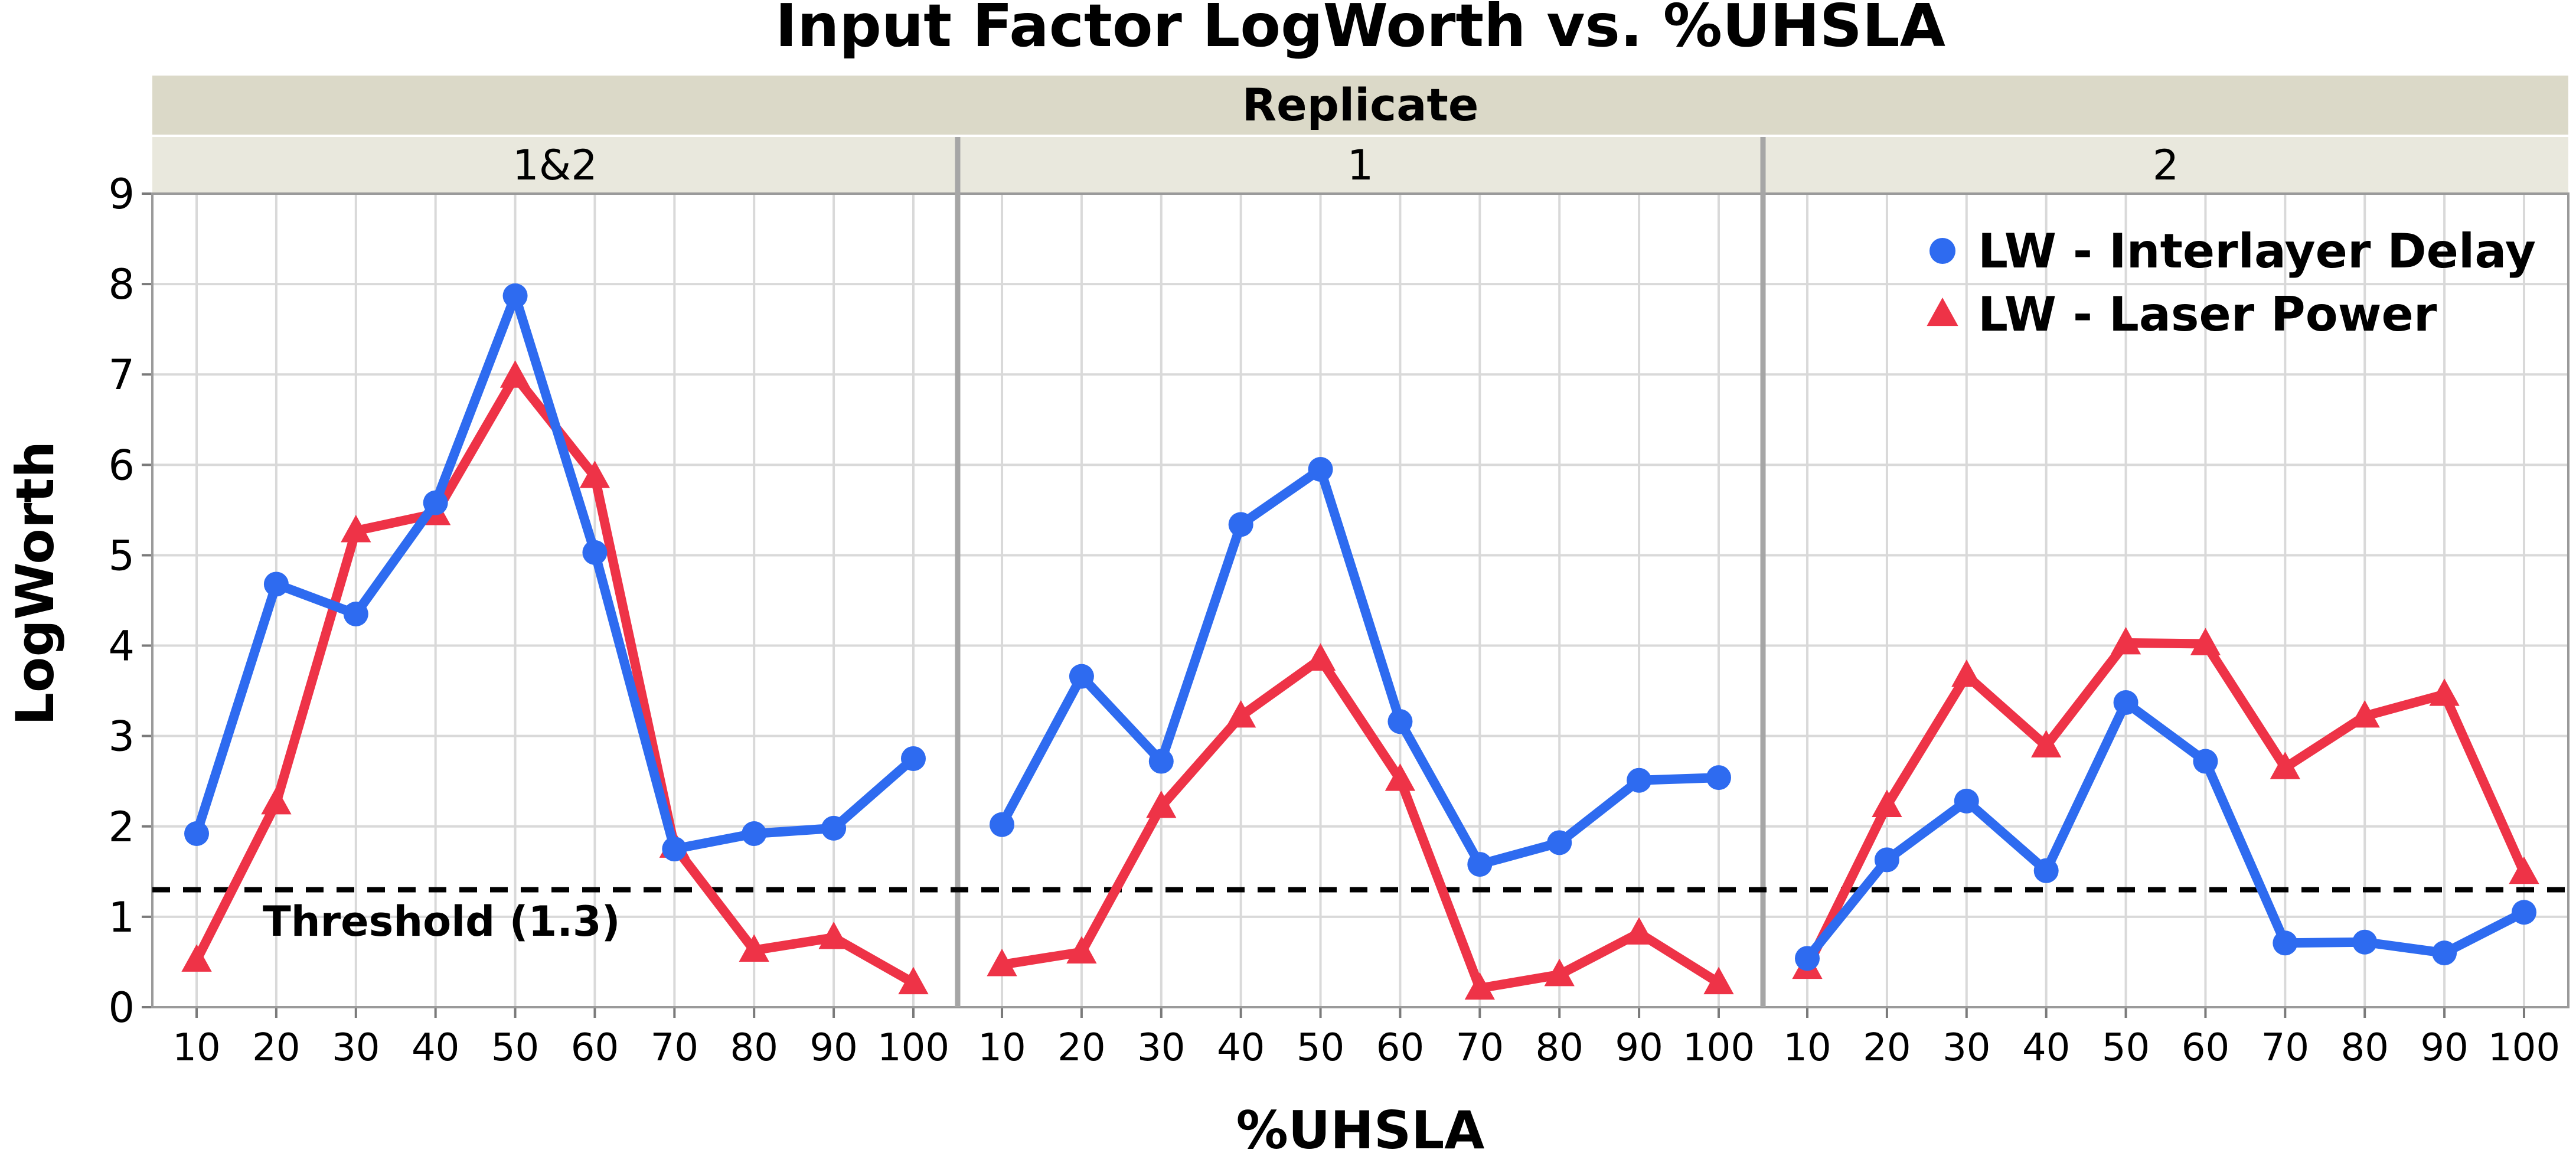  Describe the element at coordinates (1360, 823) in the screenshot. I see `laser-power-series-line` at that location.